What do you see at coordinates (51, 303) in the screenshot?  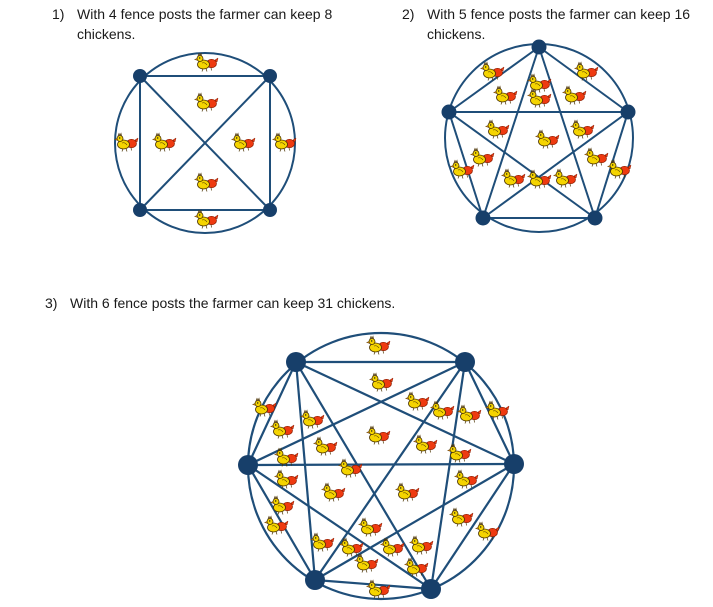 I see `statement-number: 3)` at bounding box center [51, 303].